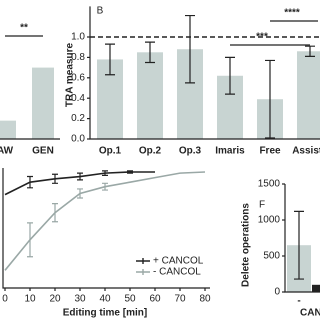 The image size is (320, 320). Describe the element at coordinates (230, 151) in the screenshot. I see `x-tick-label: Imaris` at that location.